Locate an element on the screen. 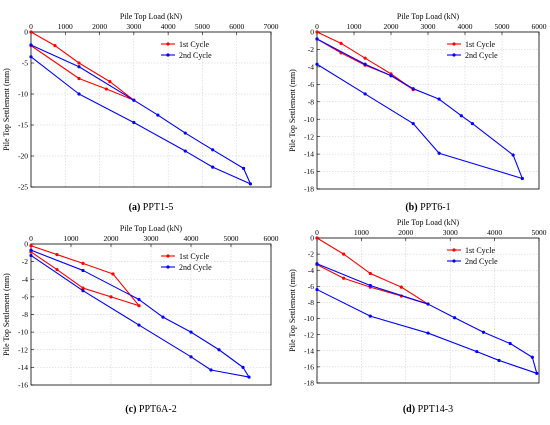 This screenshot has width=550, height=425. panel-caption-text: PPT1-5 is located at coordinates (156, 207).